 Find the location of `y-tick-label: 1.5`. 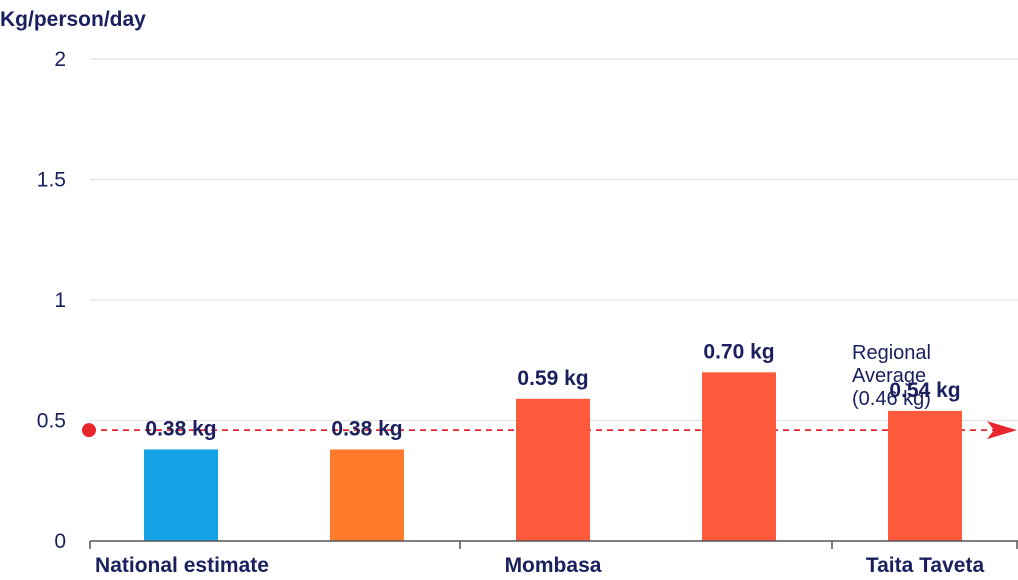

y-tick-label: 1.5 is located at coordinates (51, 180).